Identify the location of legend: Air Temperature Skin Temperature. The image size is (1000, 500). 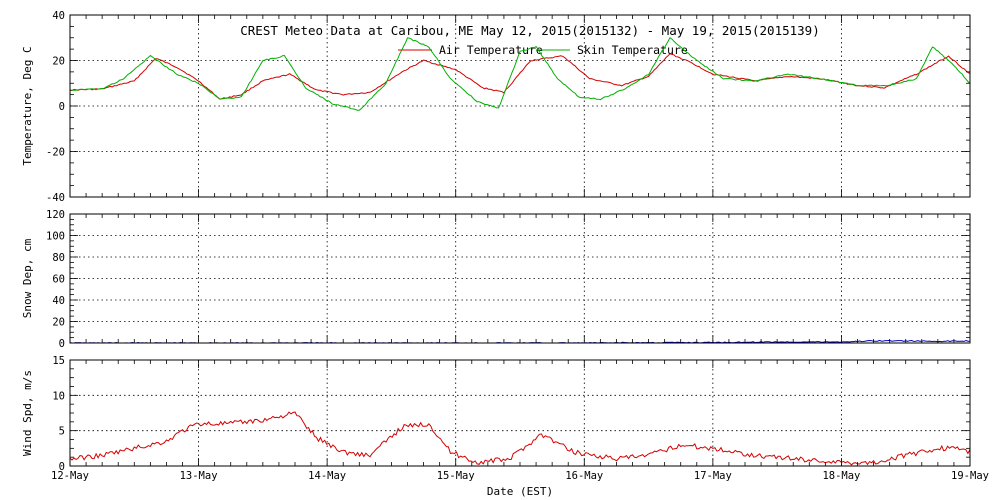
(543, 50).